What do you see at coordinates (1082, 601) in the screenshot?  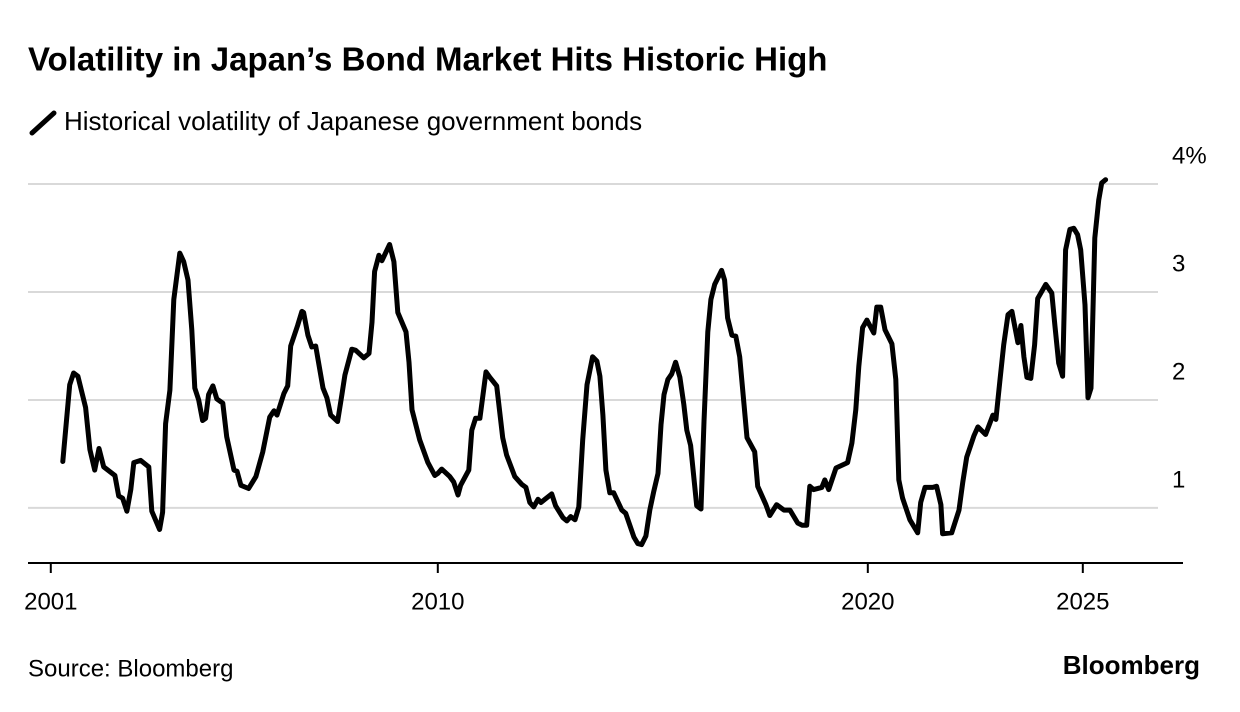 I see `x-tick-label: 2025` at bounding box center [1082, 601].